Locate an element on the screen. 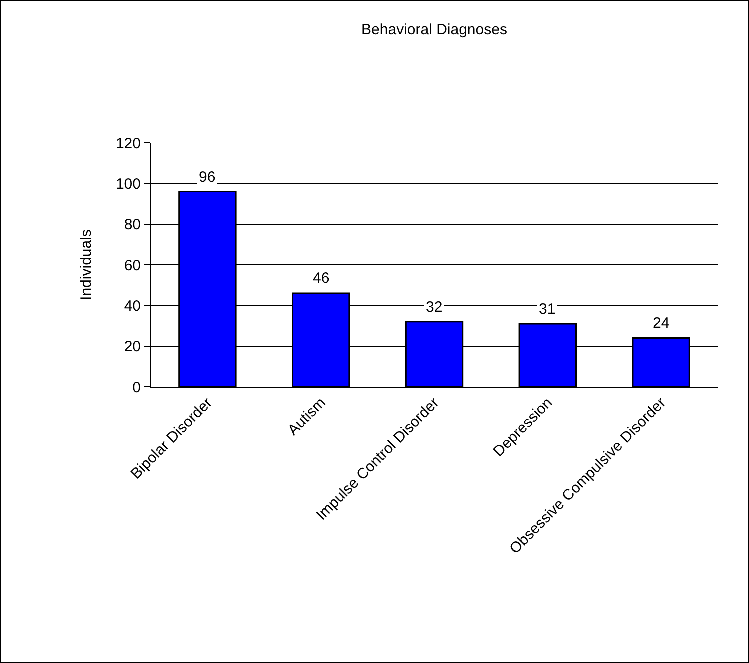 The height and width of the screenshot is (663, 749). y-tick-label: 60 is located at coordinates (132, 265).